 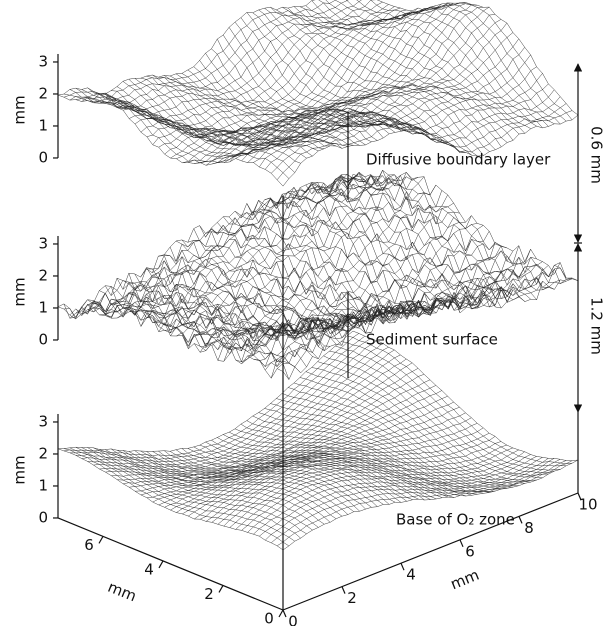 What do you see at coordinates (432, 340) in the screenshot?
I see `surface-label: Sediment surface` at bounding box center [432, 340].